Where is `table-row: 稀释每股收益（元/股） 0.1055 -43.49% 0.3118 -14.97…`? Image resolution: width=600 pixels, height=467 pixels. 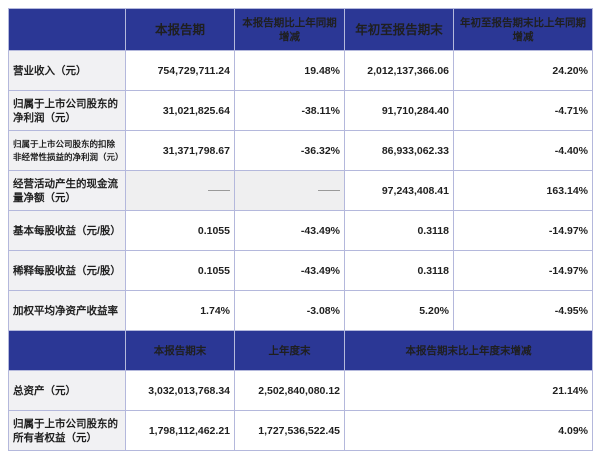 table-row: 稀释每股收益（元/股） 0.1055 -43.49% 0.3118 -14.97… is located at coordinates (300, 270).